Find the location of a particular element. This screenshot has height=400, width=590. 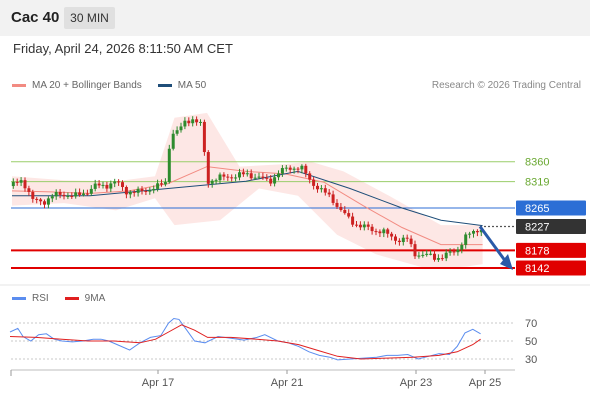

level-label-8227: 8227 is located at coordinates (551, 227).